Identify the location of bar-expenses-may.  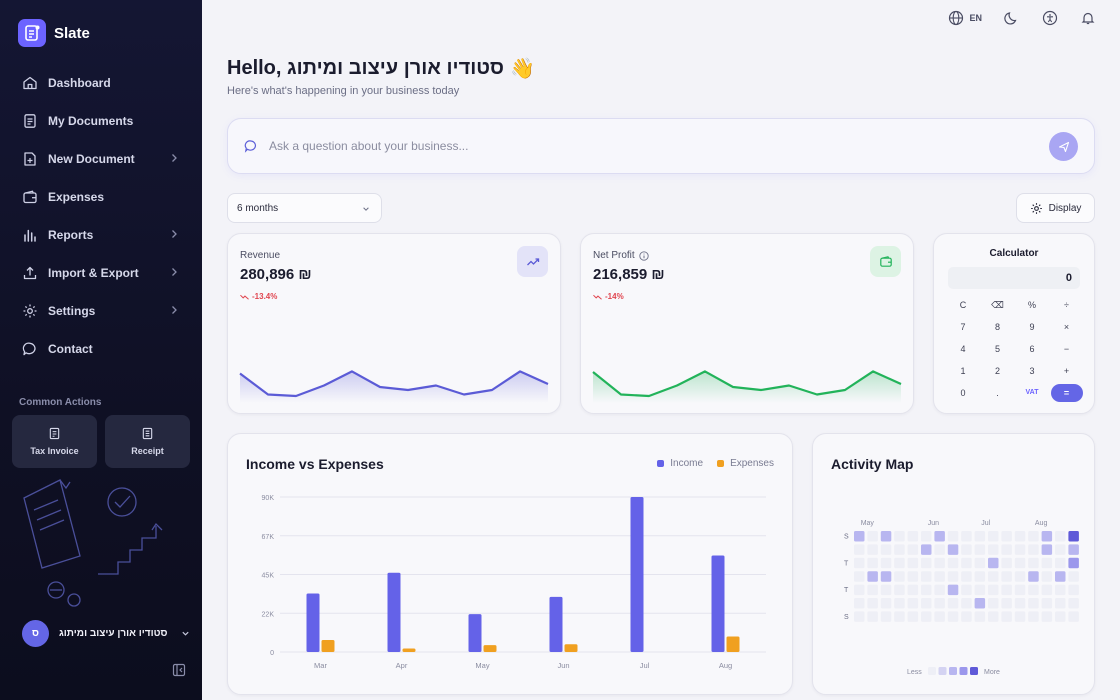
(490, 648).